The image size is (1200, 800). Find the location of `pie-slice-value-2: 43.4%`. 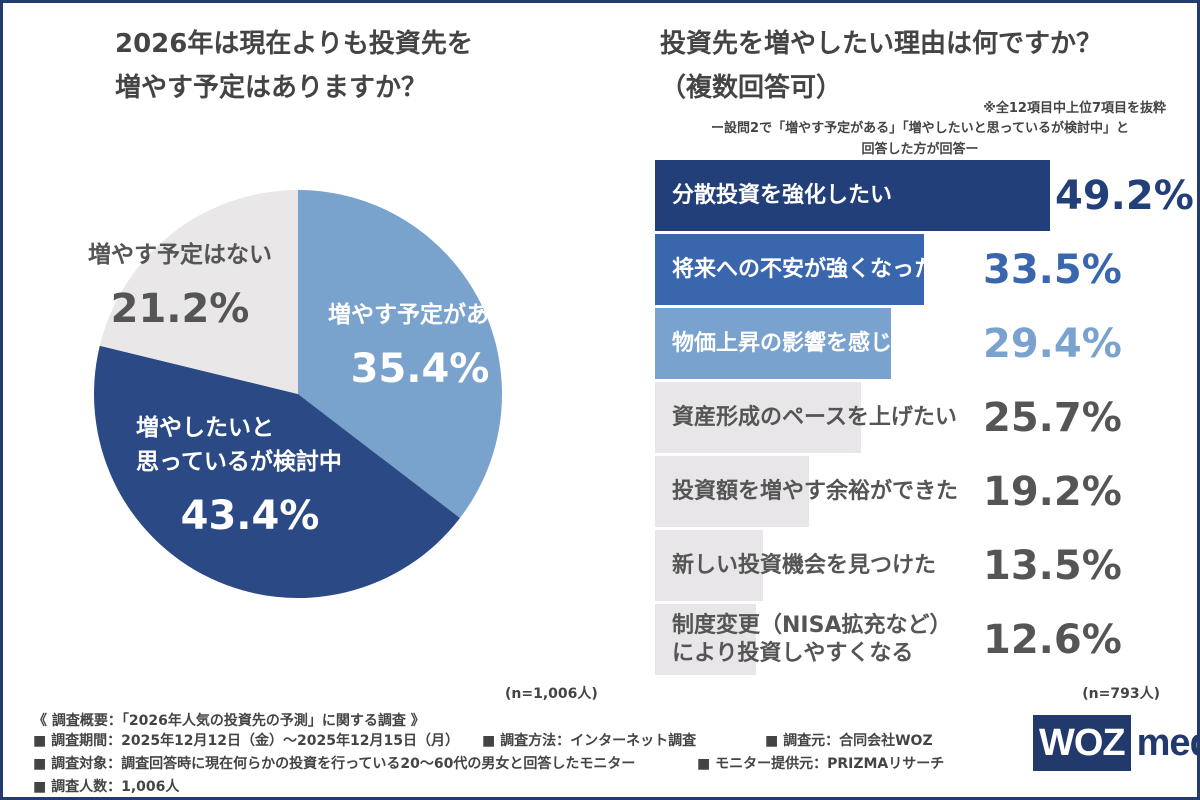

pie-slice-value-2: 43.4% is located at coordinates (250, 516).